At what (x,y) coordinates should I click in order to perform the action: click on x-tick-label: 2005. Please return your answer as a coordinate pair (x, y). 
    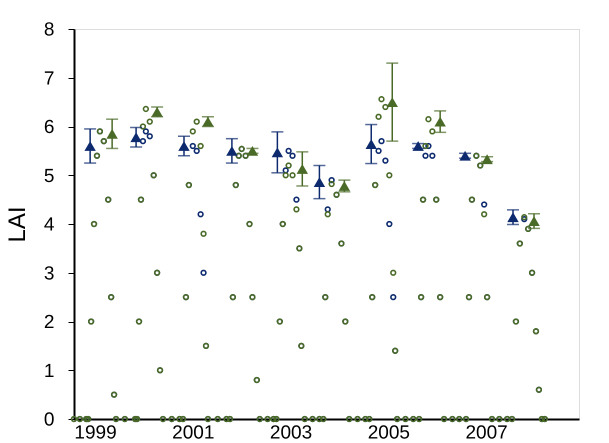
    Looking at the image, I should click on (389, 432).